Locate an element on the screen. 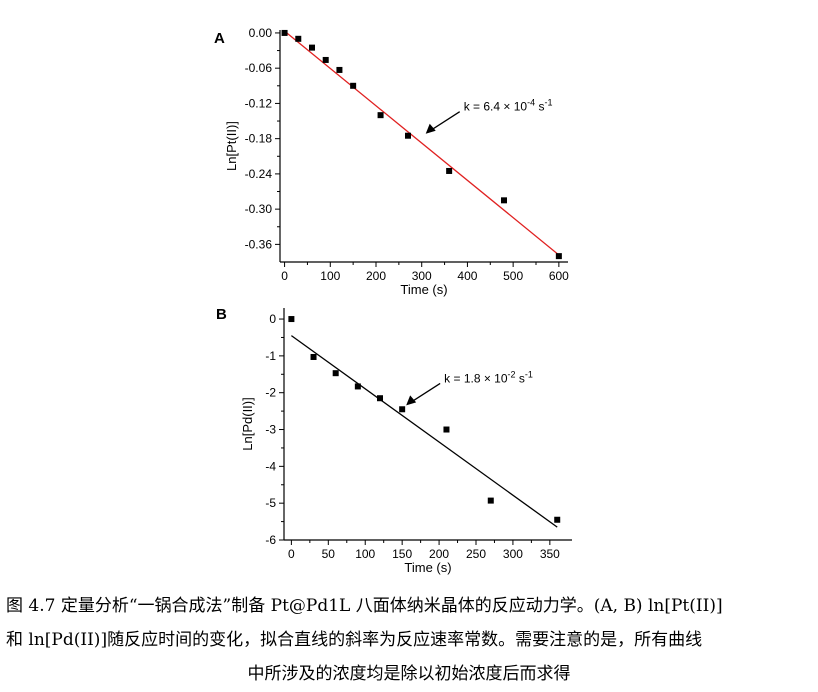  panel-b-x-tick-label: 150 is located at coordinates (402, 554).